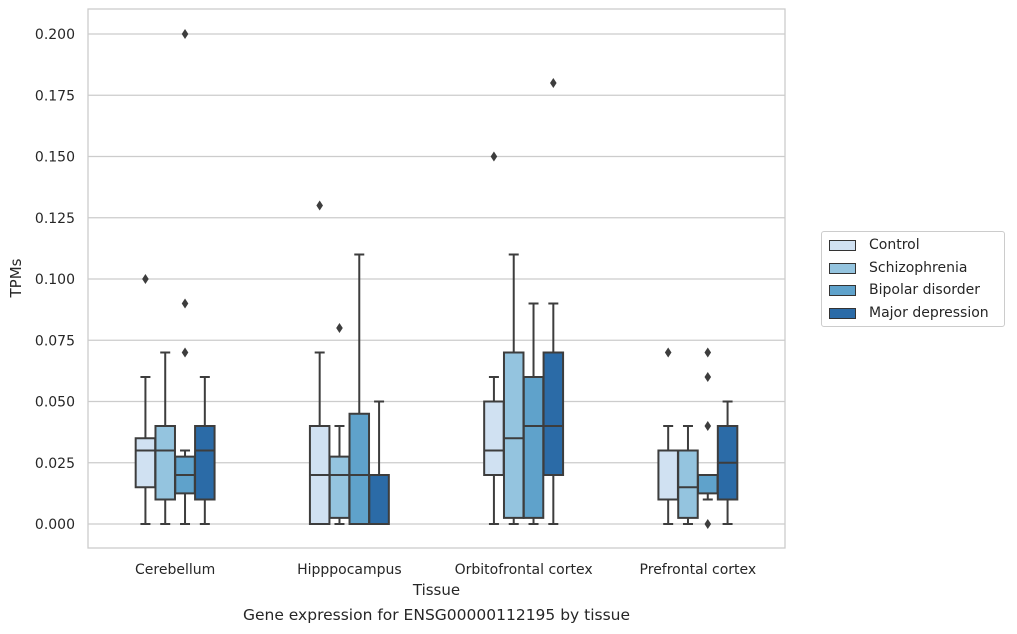  Describe the element at coordinates (553, 301) in the screenshot. I see `box-major-depression-orbitofrontal-cortex` at that location.